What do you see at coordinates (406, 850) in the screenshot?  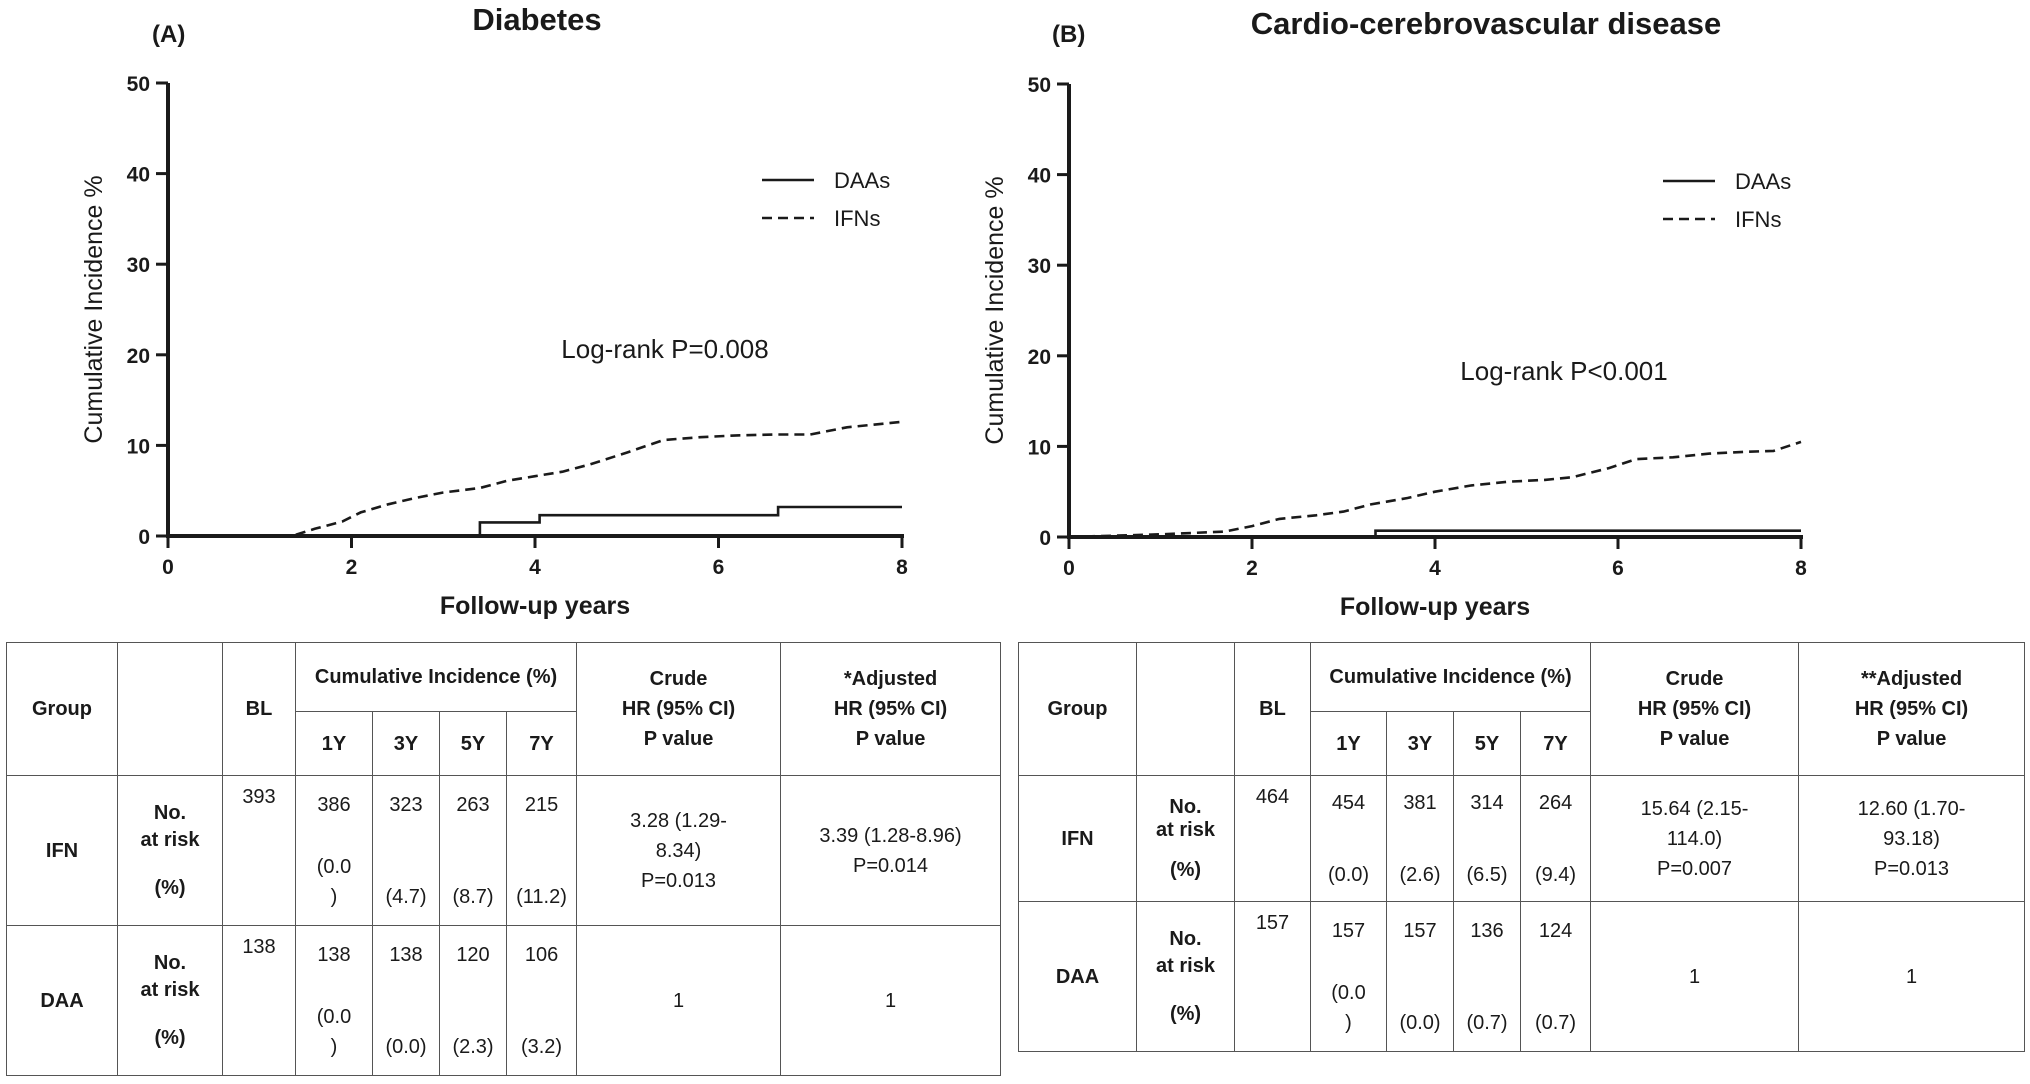 I see `year-cell: 323 (4.7)` at bounding box center [406, 850].